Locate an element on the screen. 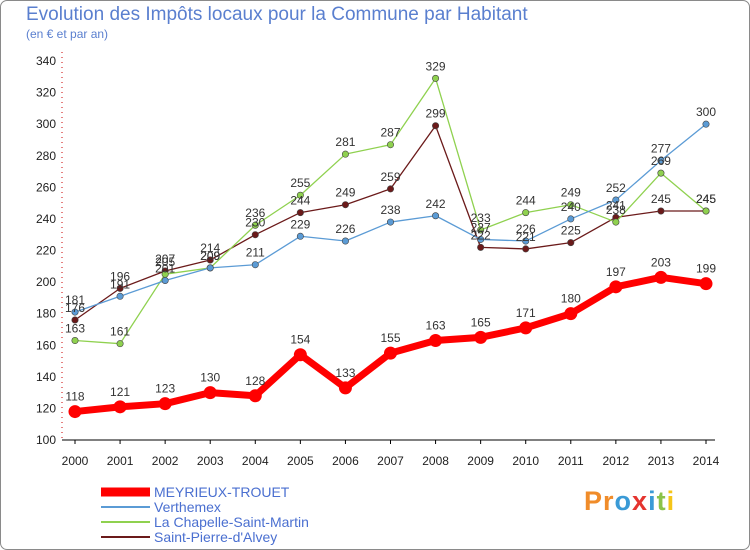 The height and width of the screenshot is (550, 750). data-label: 123 is located at coordinates (165, 389).